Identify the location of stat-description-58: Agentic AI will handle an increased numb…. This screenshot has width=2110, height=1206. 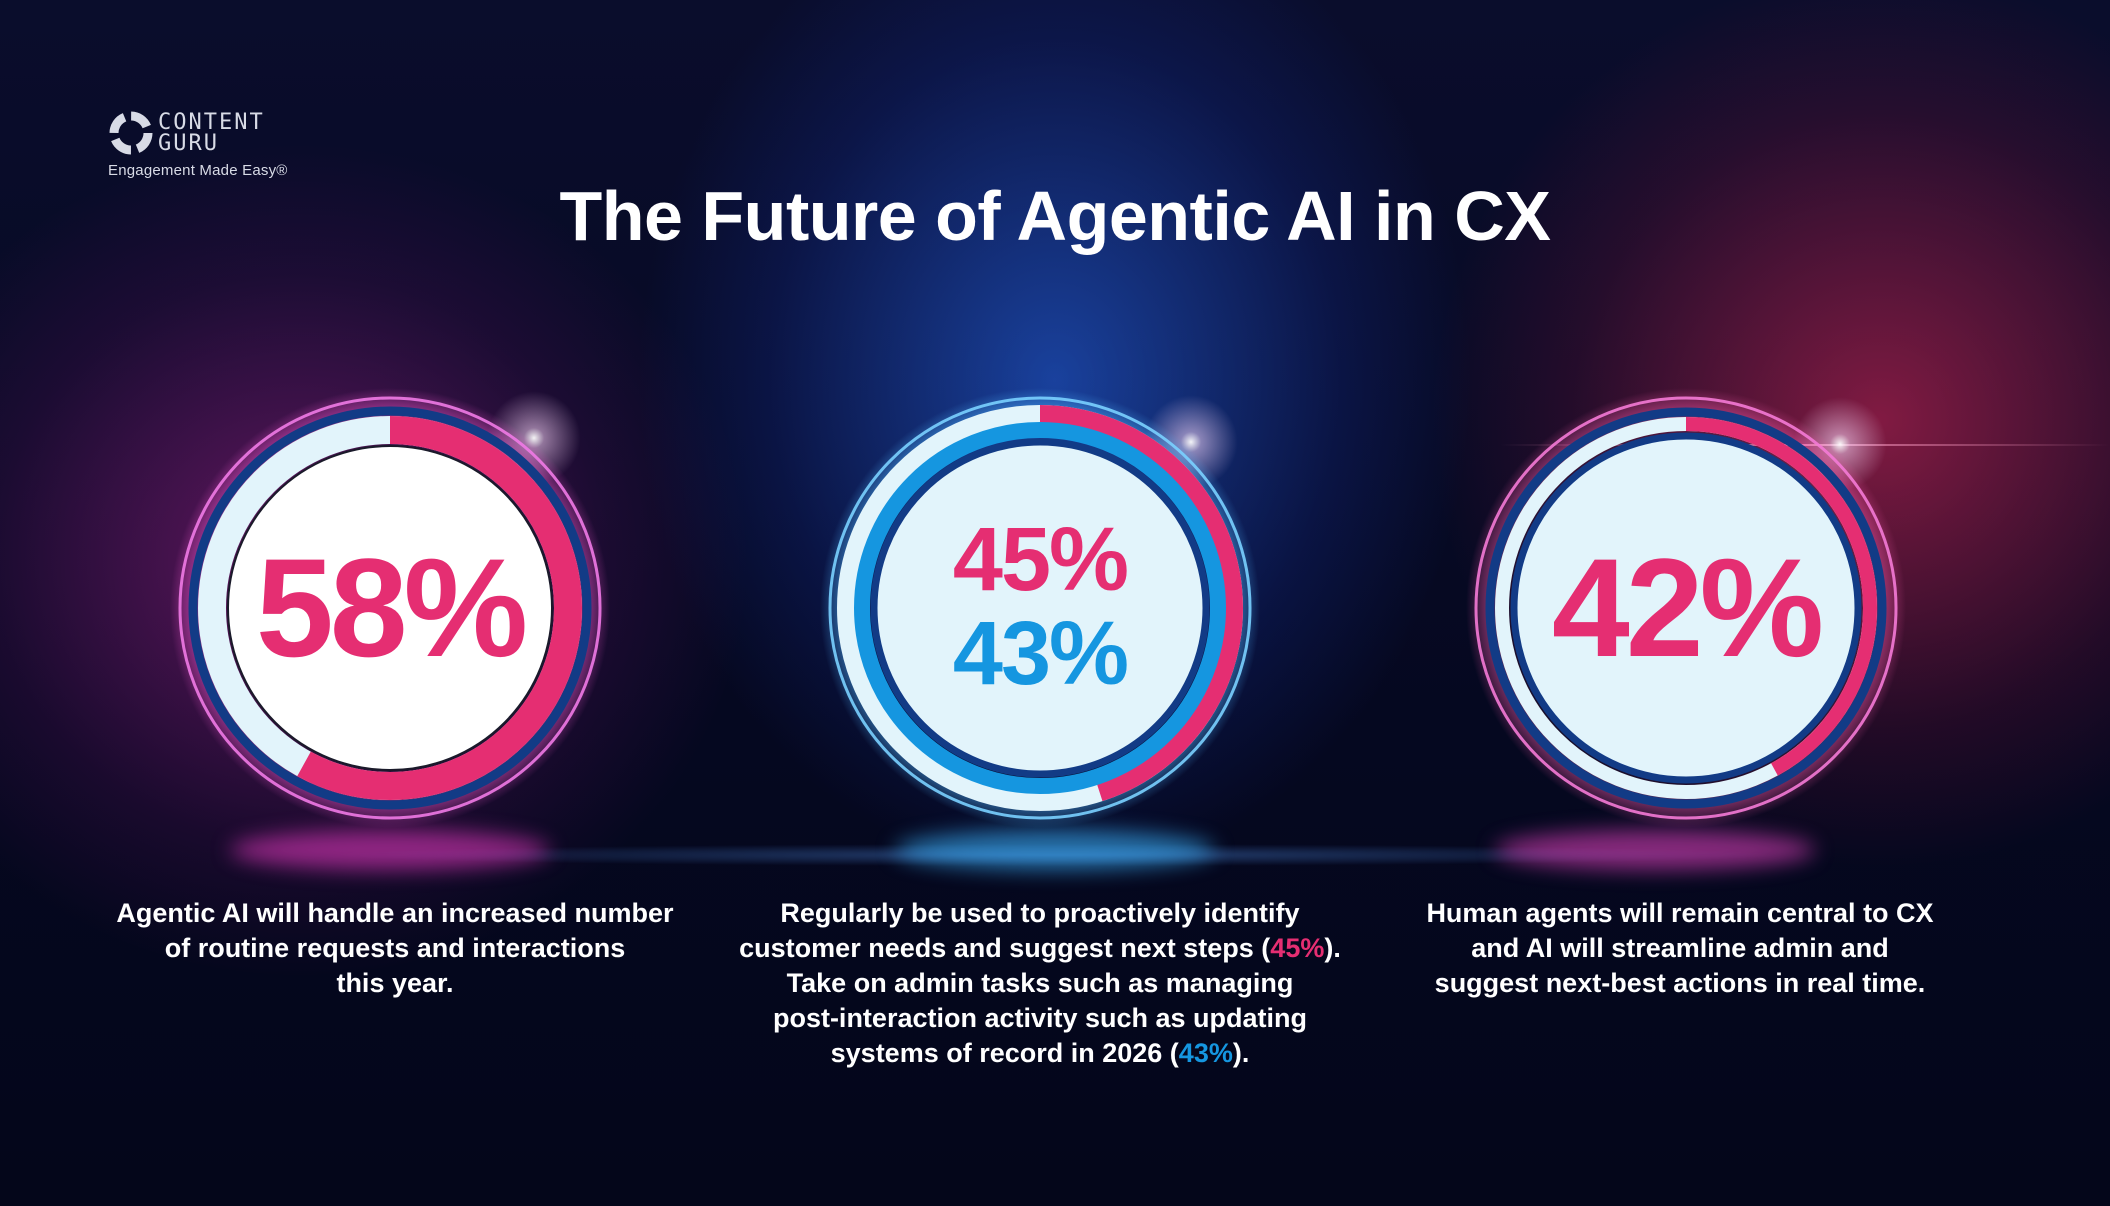
(395, 948).